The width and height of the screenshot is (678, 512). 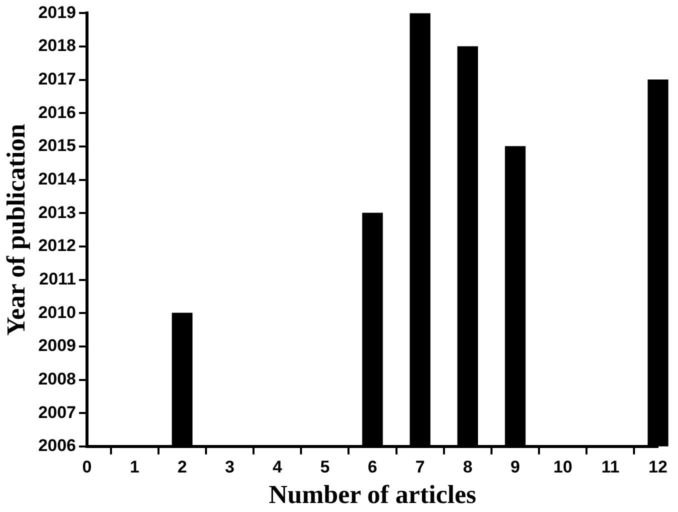 I want to click on y-tick-label: 2019, so click(x=57, y=12).